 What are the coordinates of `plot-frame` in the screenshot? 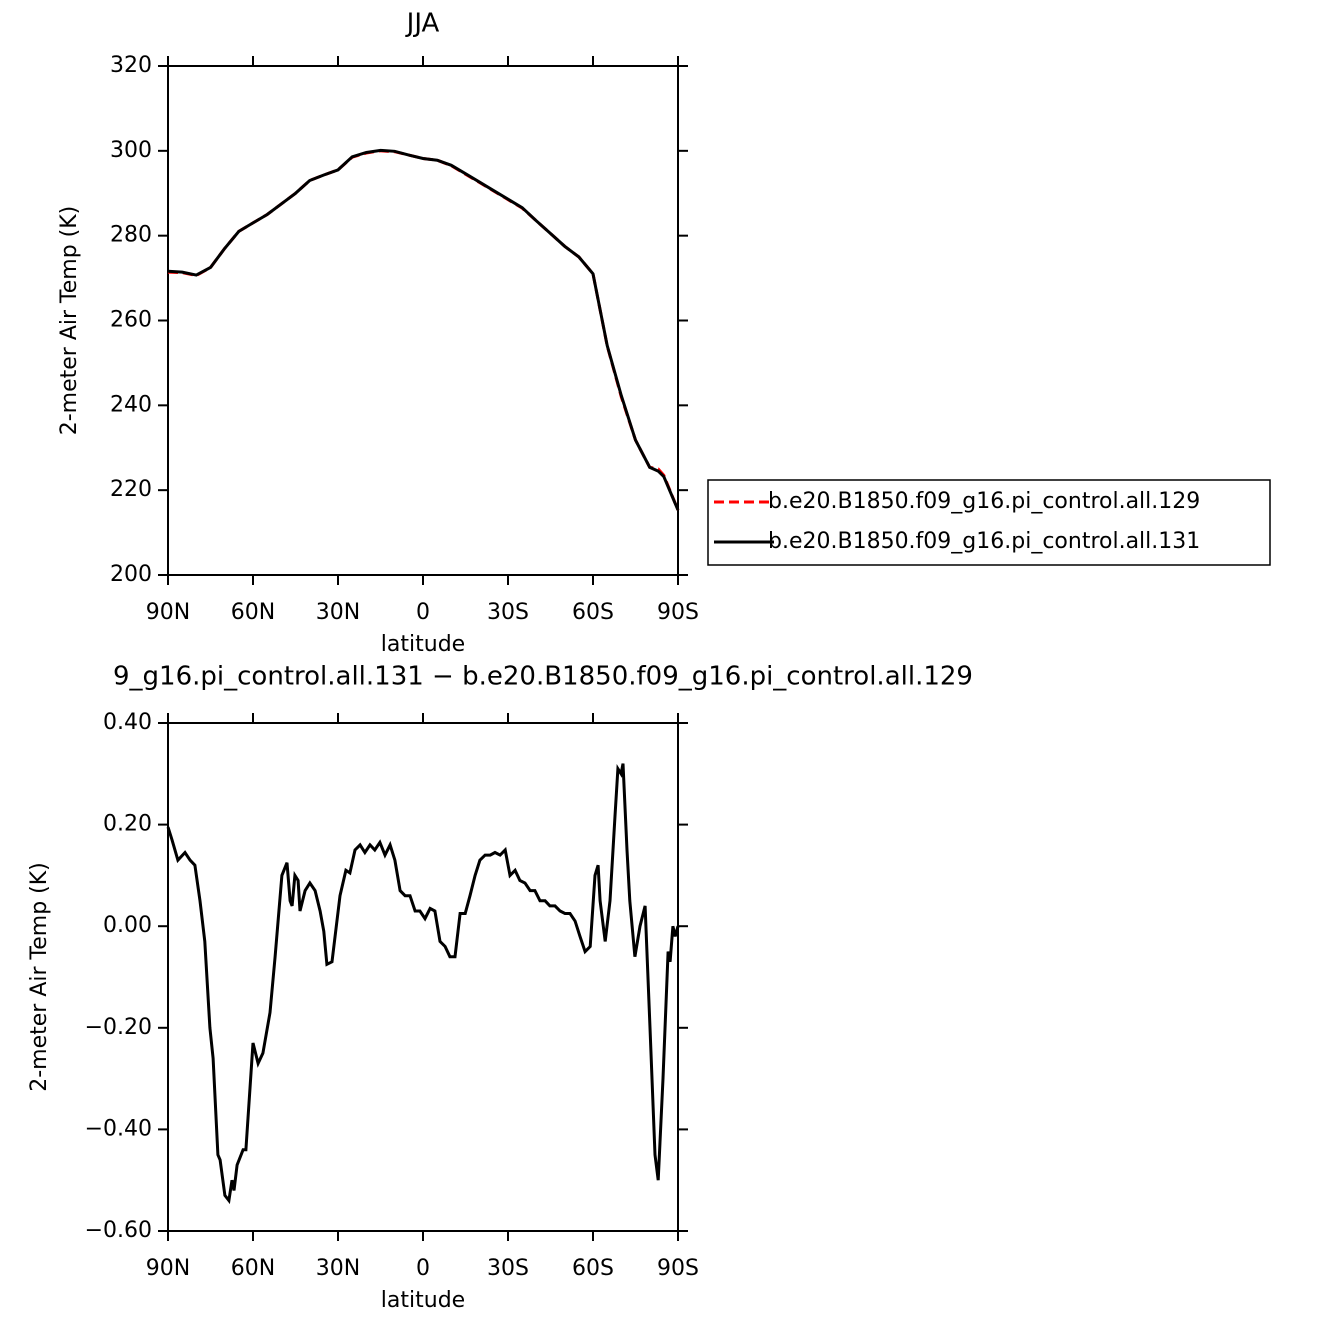 It's located at (423, 977).